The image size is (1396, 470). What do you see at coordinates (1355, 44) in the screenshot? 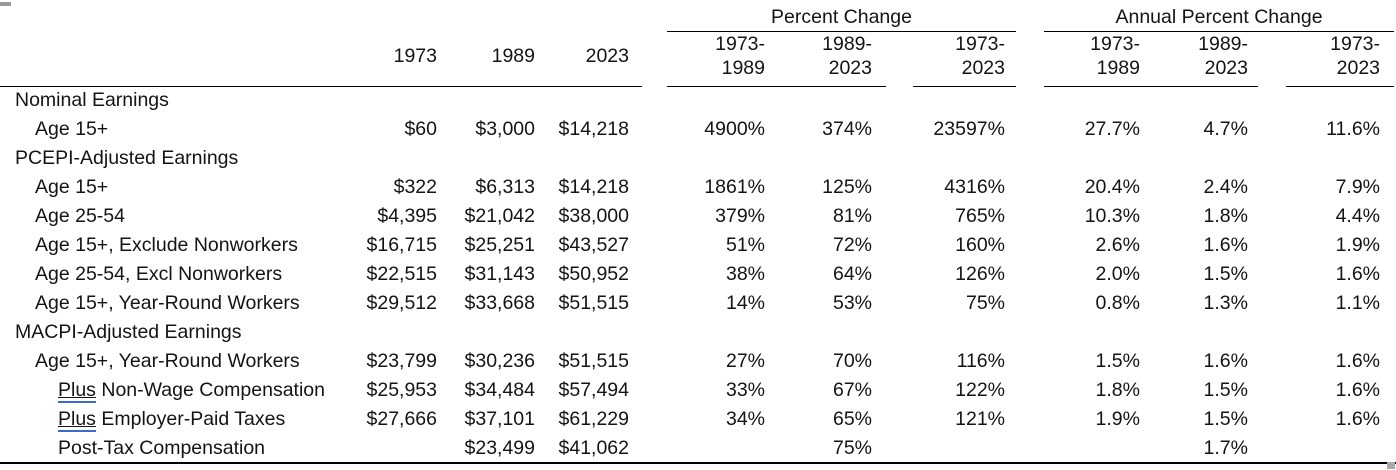
I see `column-header-text: 1973-` at bounding box center [1355, 44].